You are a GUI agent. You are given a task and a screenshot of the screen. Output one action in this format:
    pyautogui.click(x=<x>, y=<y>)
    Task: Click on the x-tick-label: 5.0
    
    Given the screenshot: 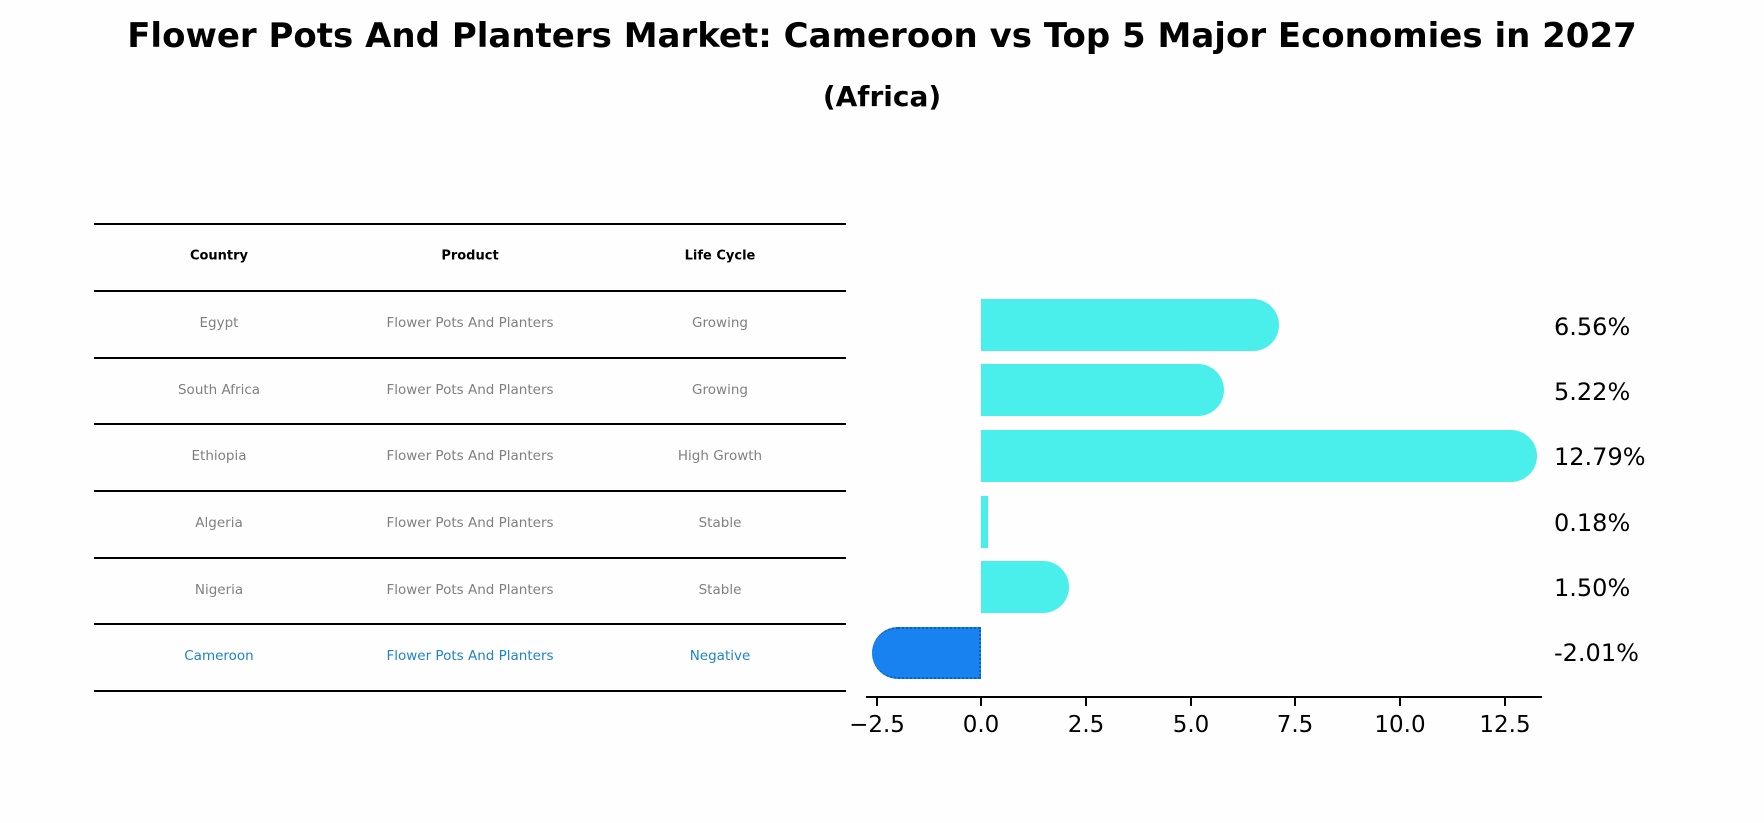 What is the action you would take?
    pyautogui.click(x=1191, y=725)
    